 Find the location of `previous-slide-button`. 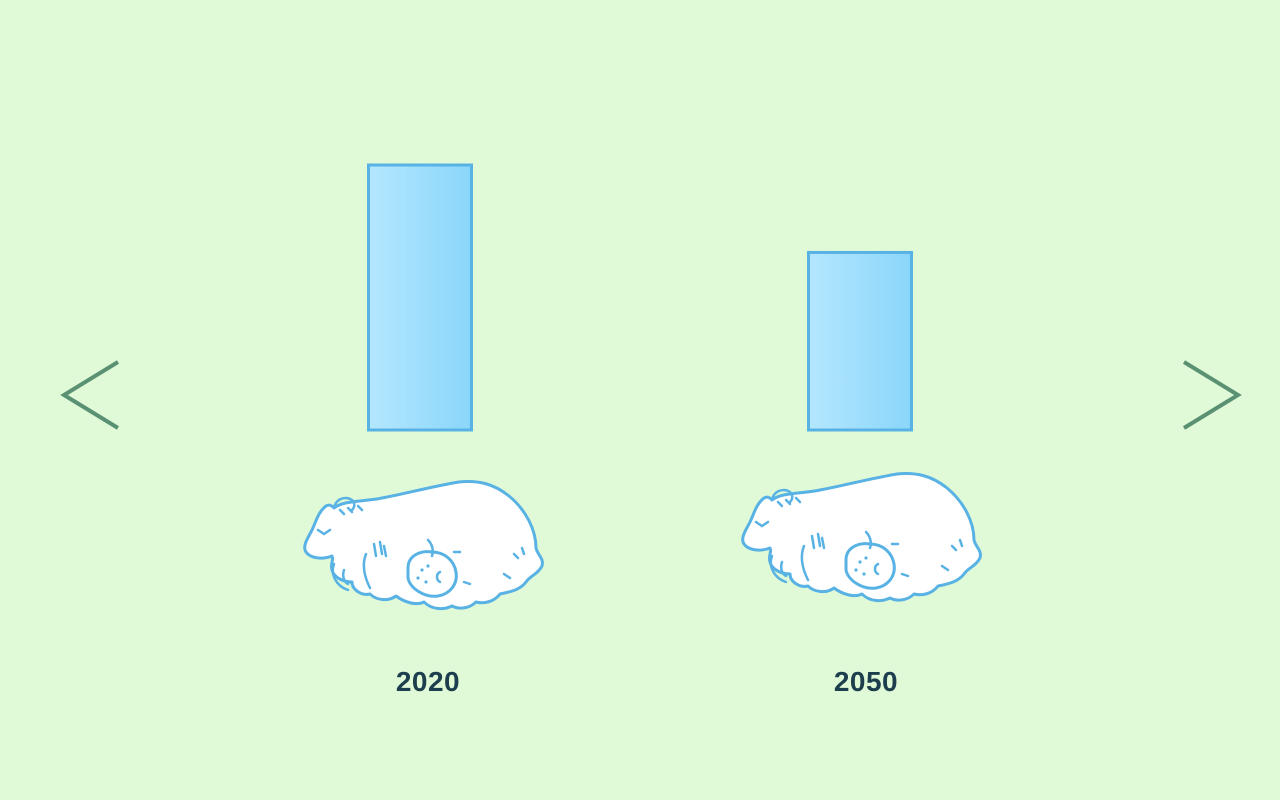

previous-slide-button is located at coordinates (90, 397).